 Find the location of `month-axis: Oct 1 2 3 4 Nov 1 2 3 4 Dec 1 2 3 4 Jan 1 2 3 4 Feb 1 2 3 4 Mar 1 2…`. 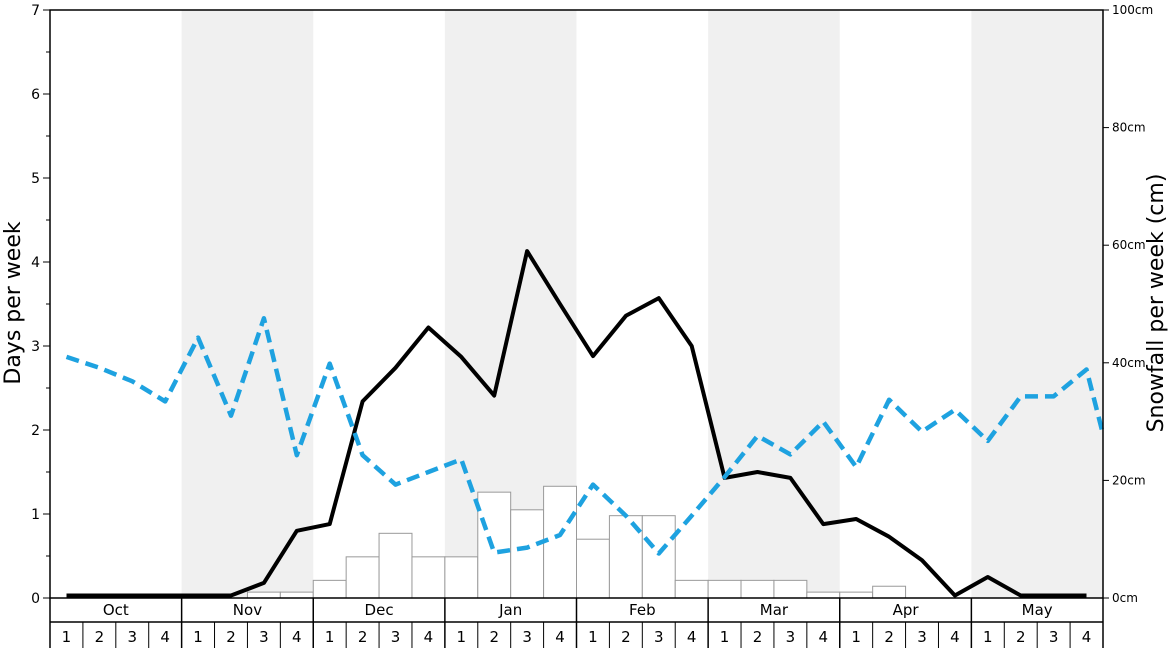

month-axis: Oct 1 2 3 4 Nov 1 2 3 4 Dec 1 2 3 4 Jan 1 2 3 4 Feb 1 2 3 4 Mar 1 2… is located at coordinates (576, 623).